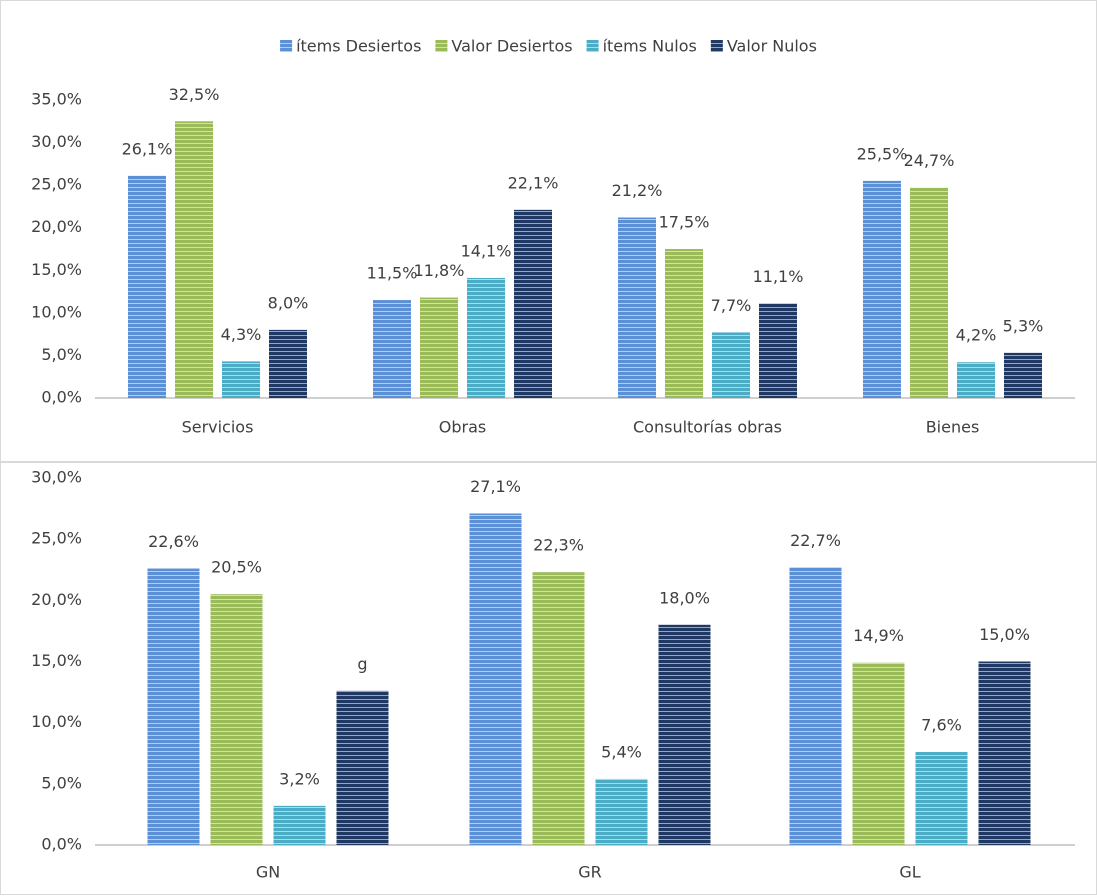 The width and height of the screenshot is (1097, 896). What do you see at coordinates (909, 872) in the screenshot?
I see `x-tick-label: GL` at bounding box center [909, 872].